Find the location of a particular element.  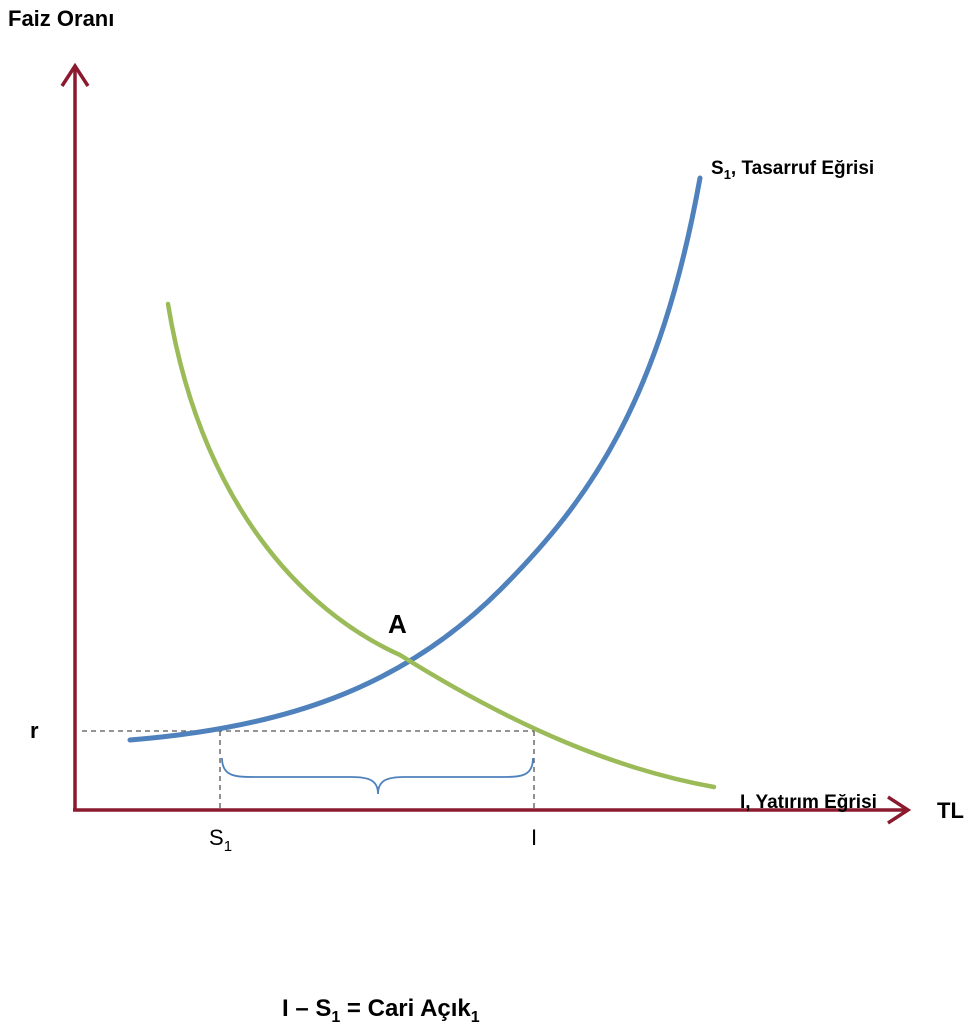

deficit-subscript2: 1 is located at coordinates (475, 1017).